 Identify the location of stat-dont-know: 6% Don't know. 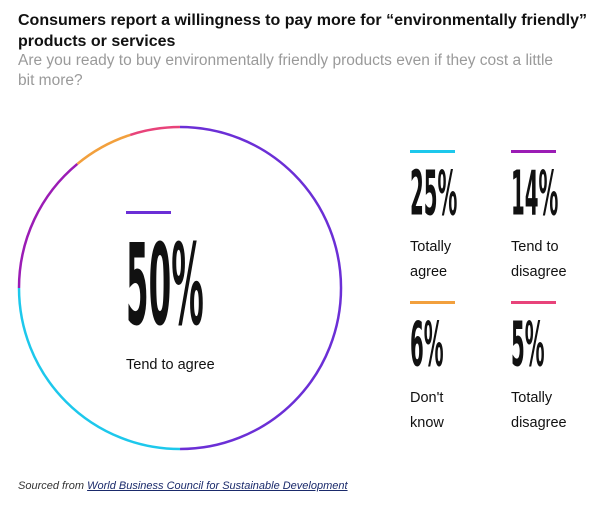
(440, 368).